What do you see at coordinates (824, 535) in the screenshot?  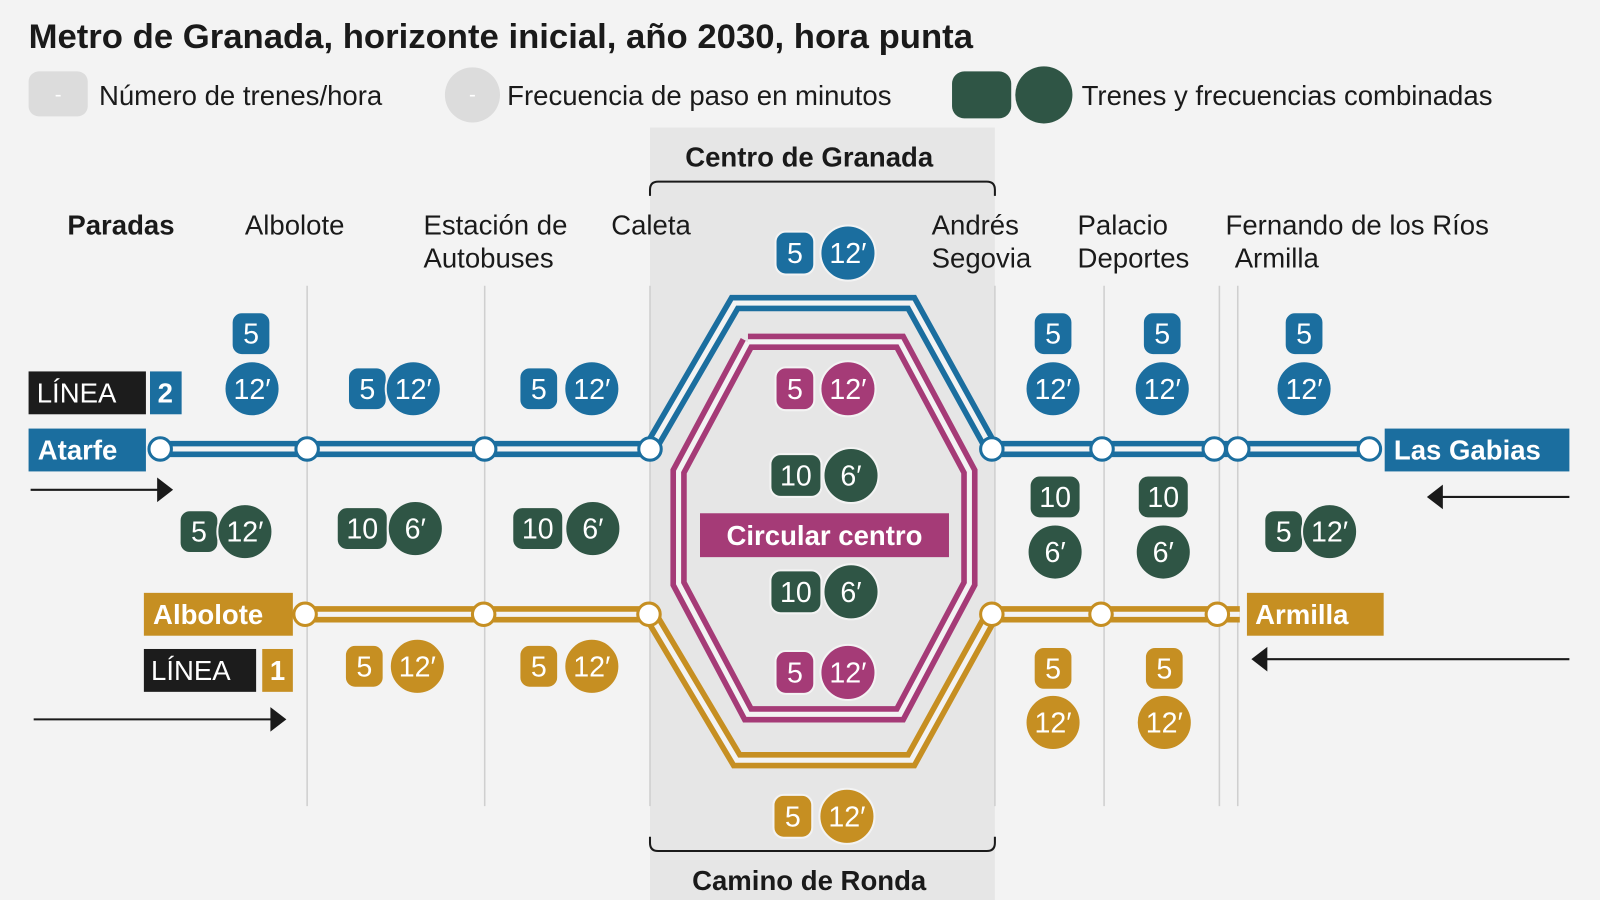 I see `circular-centro-bg` at bounding box center [824, 535].